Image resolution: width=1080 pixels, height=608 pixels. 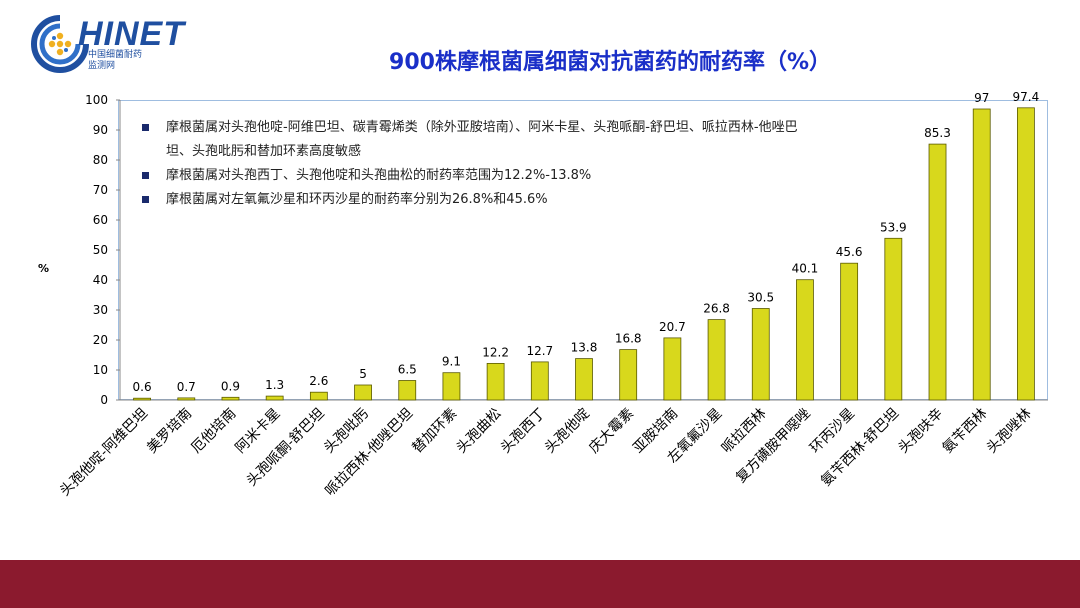 What do you see at coordinates (1026, 97) in the screenshot?
I see `data-label: 97.4` at bounding box center [1026, 97].